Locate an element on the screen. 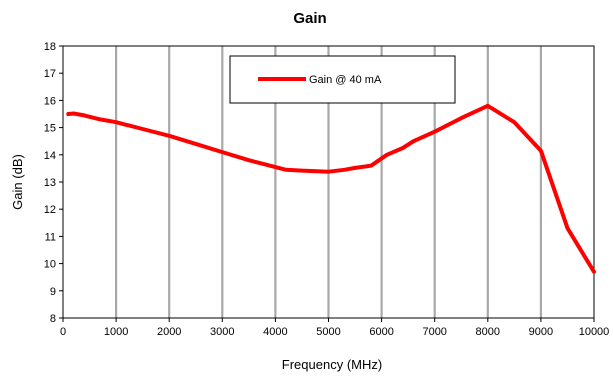 The height and width of the screenshot is (378, 613). y-tick-label-17: 17 is located at coordinates (50, 74).